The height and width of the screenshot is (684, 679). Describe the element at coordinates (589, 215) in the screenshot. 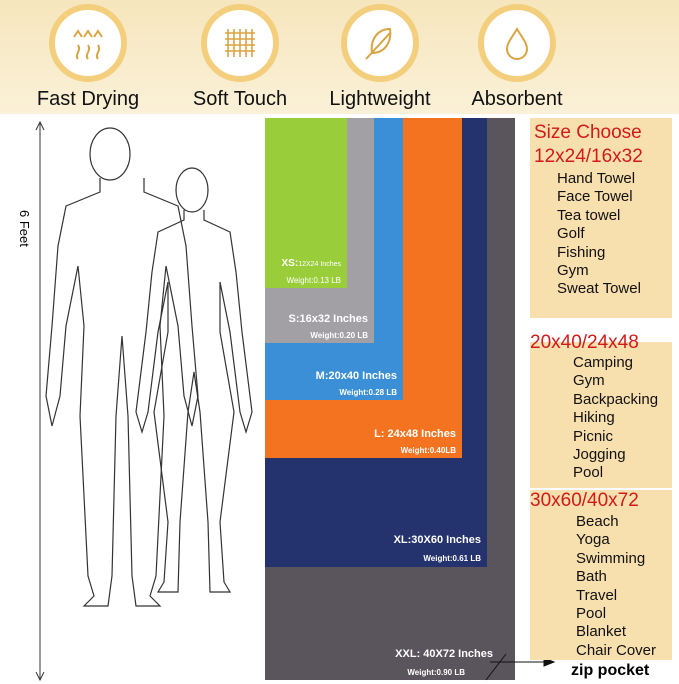

I see `use-item: Tea towel` at that location.